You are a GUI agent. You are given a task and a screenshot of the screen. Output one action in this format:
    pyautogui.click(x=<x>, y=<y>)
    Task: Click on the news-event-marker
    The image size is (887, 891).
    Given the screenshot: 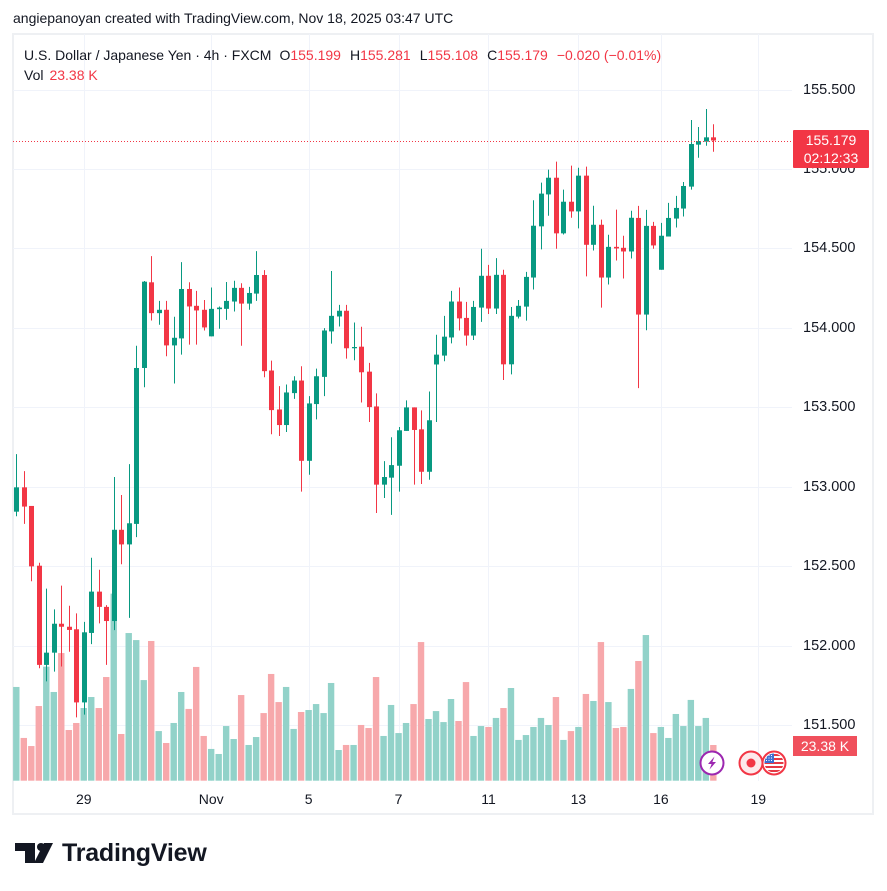 What is the action you would take?
    pyautogui.click(x=712, y=763)
    